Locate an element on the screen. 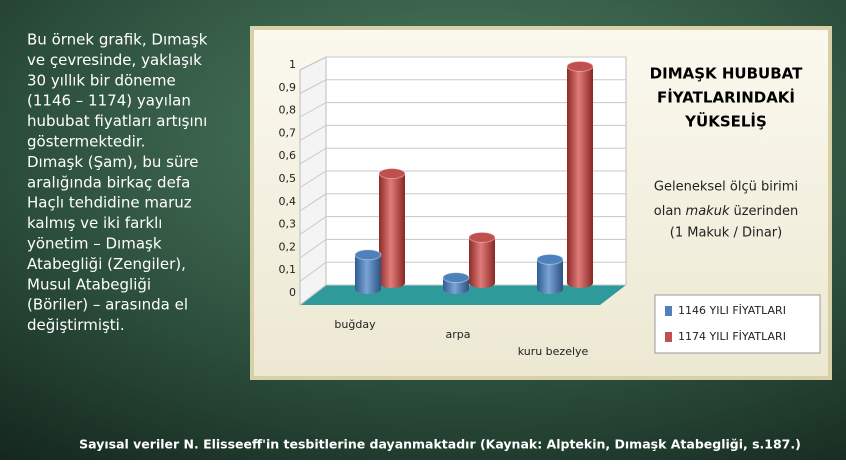  body-text: (1146 – 1174) yayılan is located at coordinates (109, 101).